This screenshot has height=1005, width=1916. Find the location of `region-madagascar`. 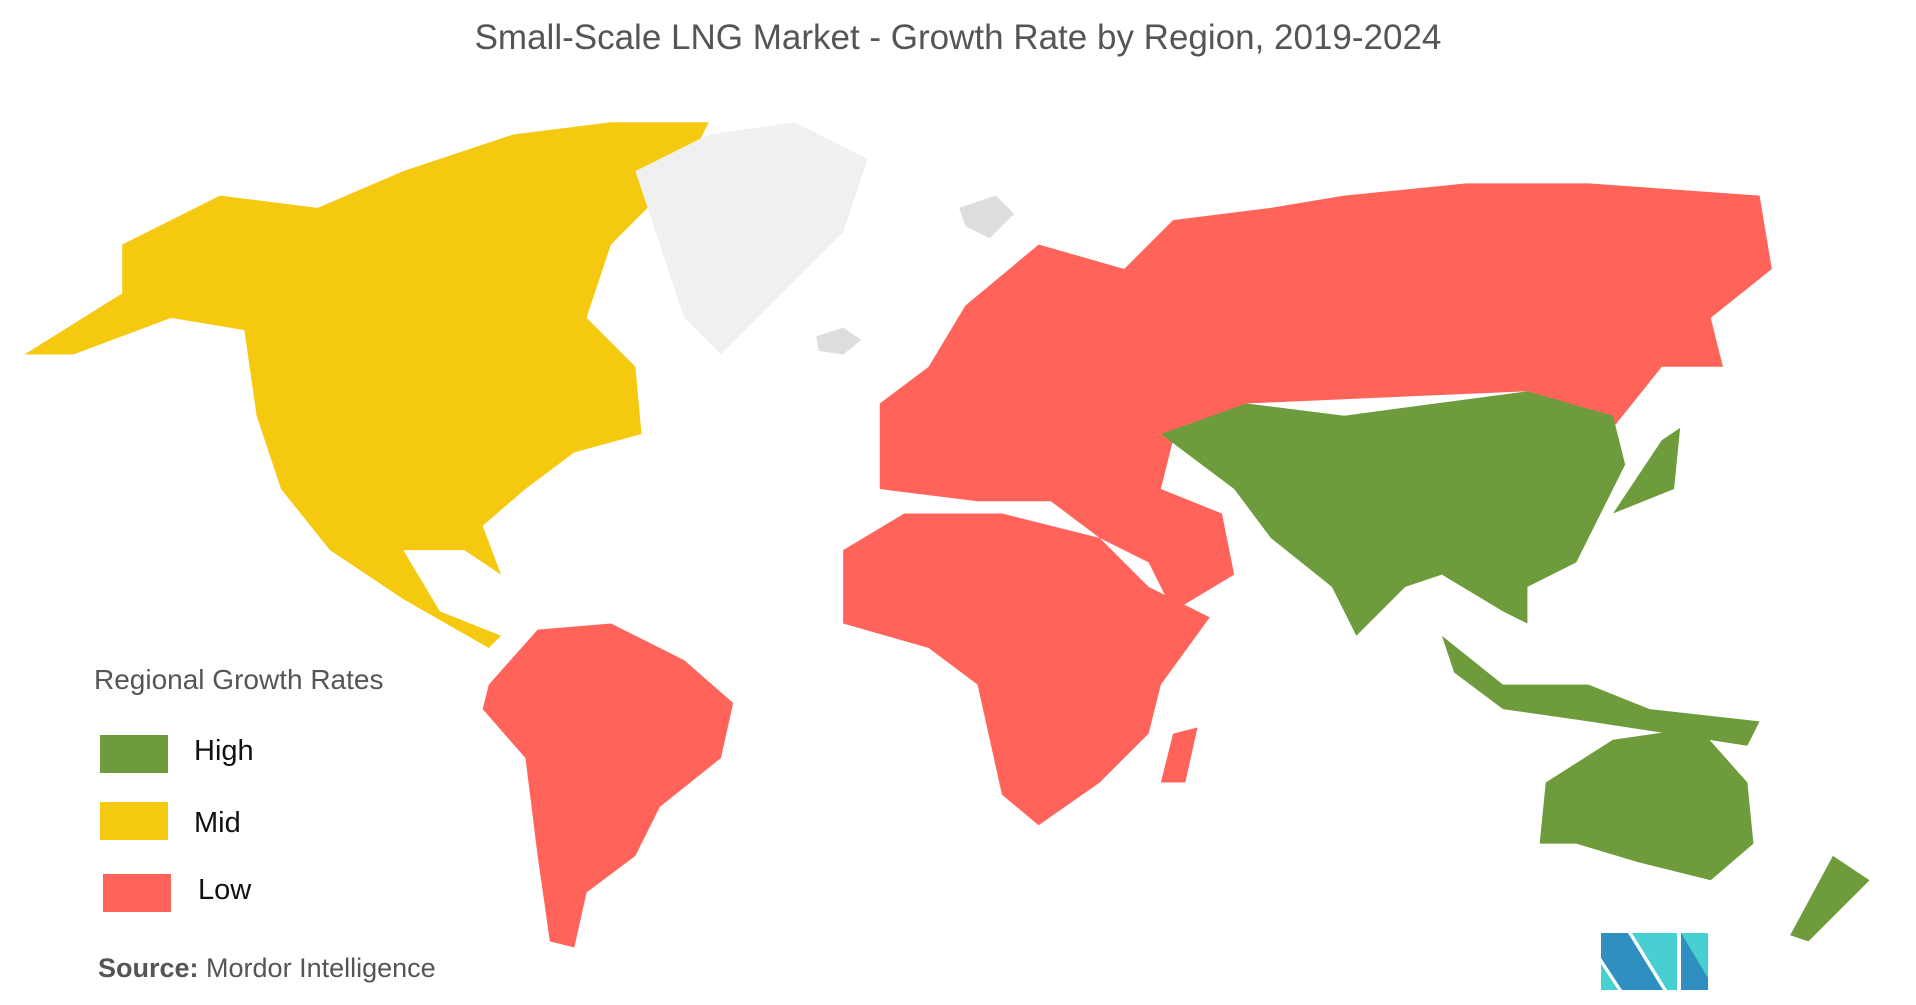

region-madagascar is located at coordinates (1179, 755).